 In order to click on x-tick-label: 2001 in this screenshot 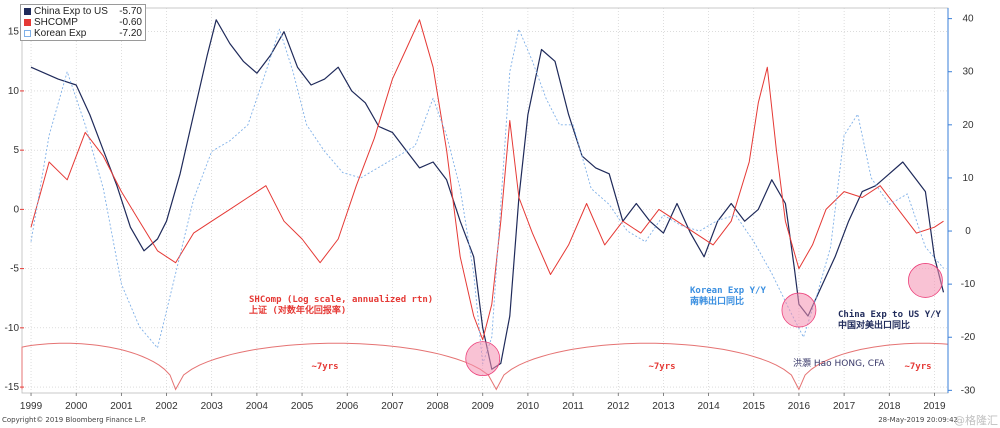, I will do `click(121, 406)`.